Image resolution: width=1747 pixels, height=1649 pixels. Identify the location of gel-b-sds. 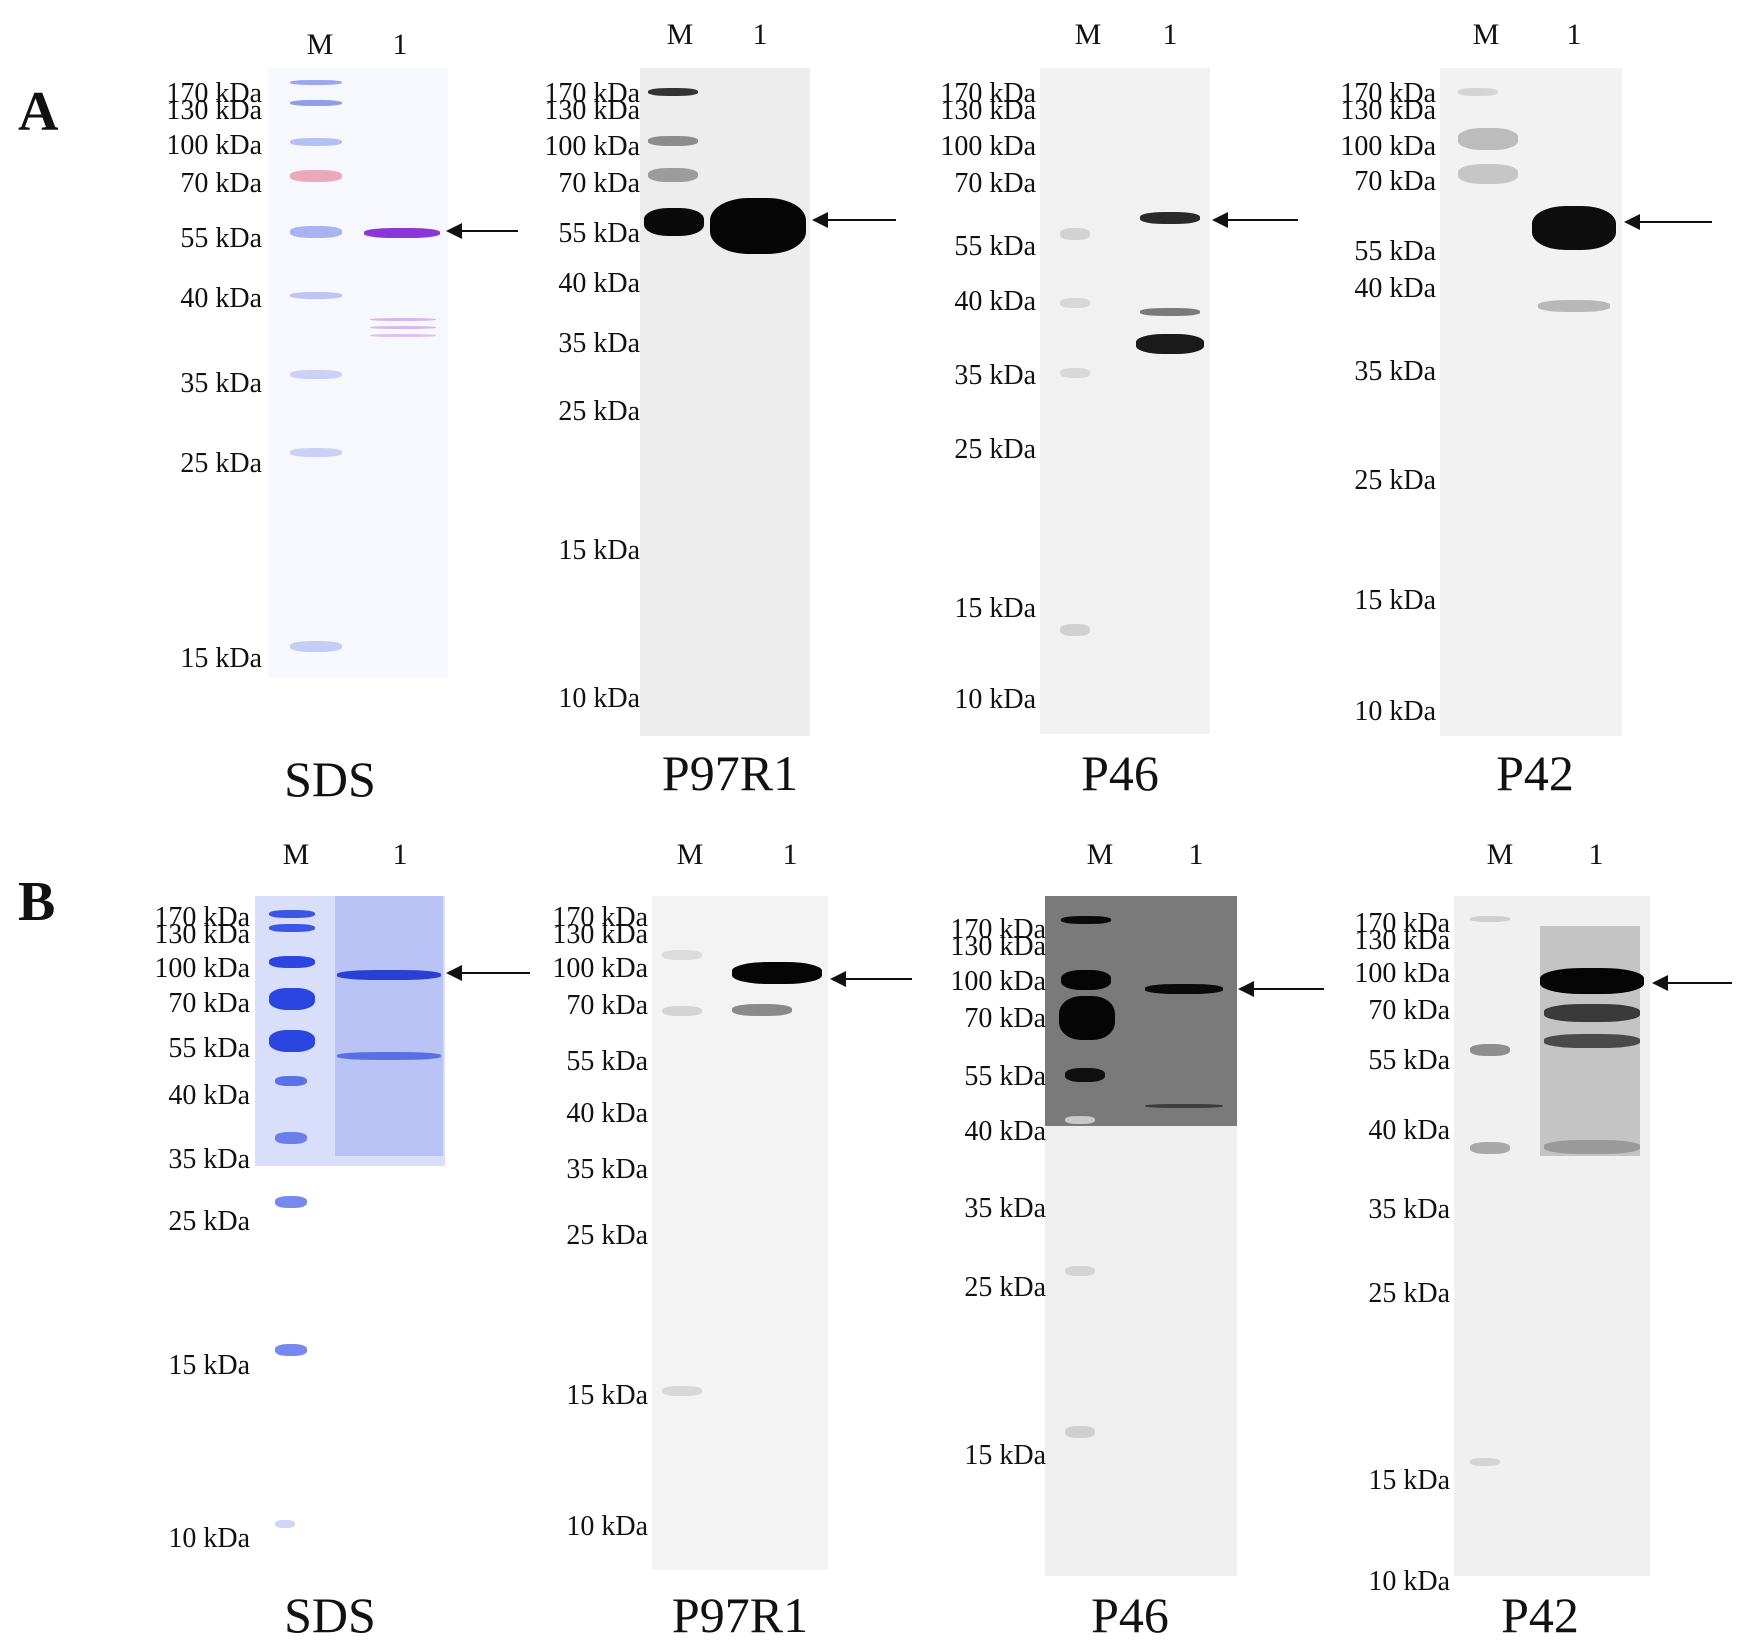
(350, 1221).